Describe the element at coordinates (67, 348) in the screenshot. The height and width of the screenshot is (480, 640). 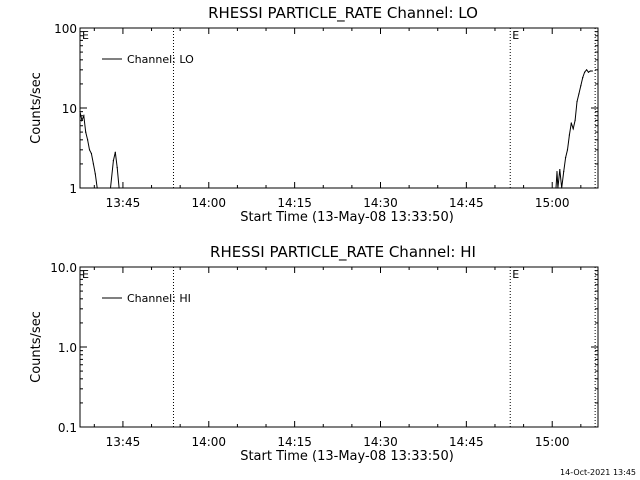
I see `y-tick-label: 1.0` at that location.